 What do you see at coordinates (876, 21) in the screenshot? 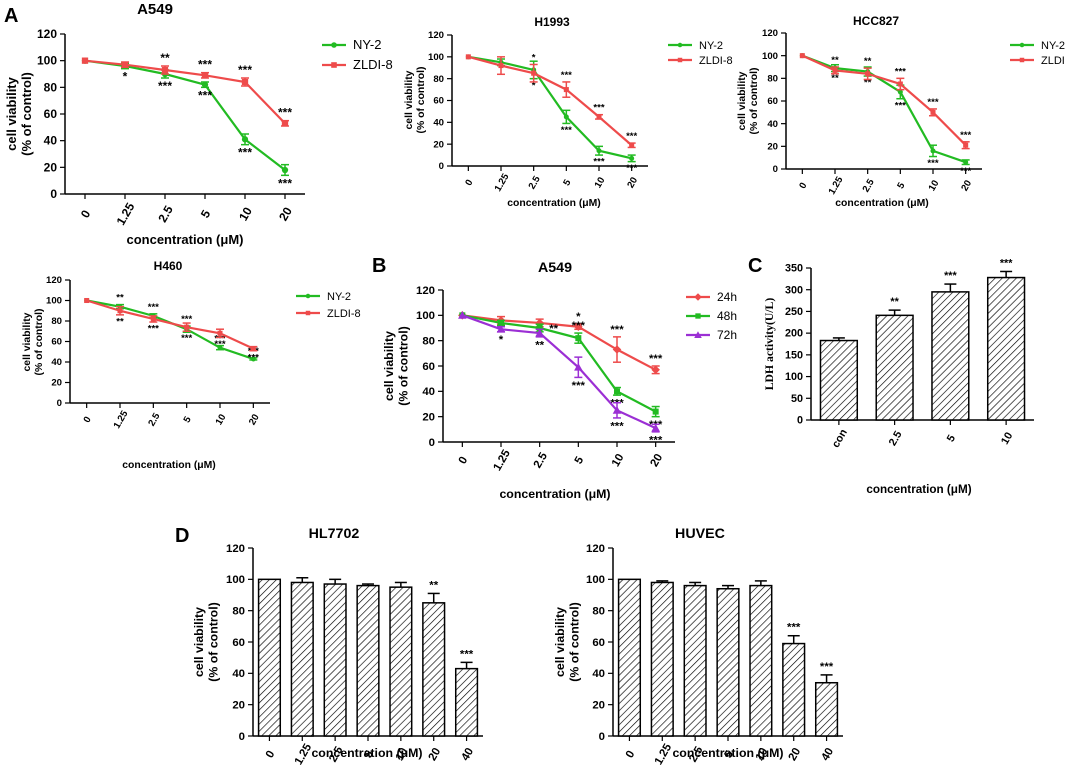
I see `chart-title: HCC827` at bounding box center [876, 21].